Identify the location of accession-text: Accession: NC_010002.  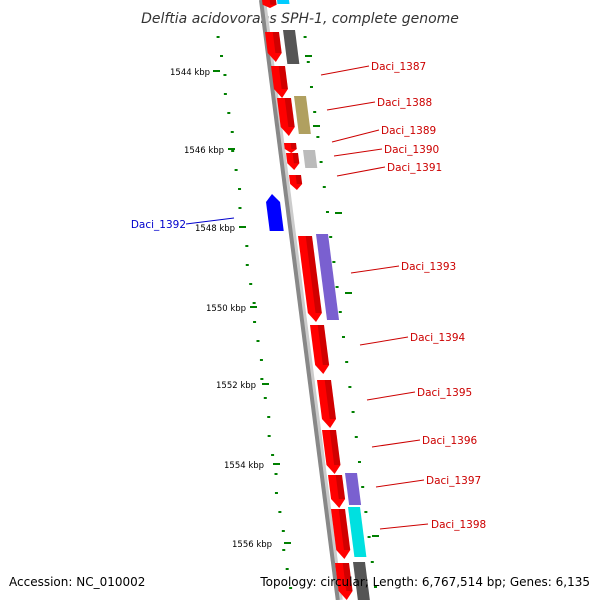
(77, 582).